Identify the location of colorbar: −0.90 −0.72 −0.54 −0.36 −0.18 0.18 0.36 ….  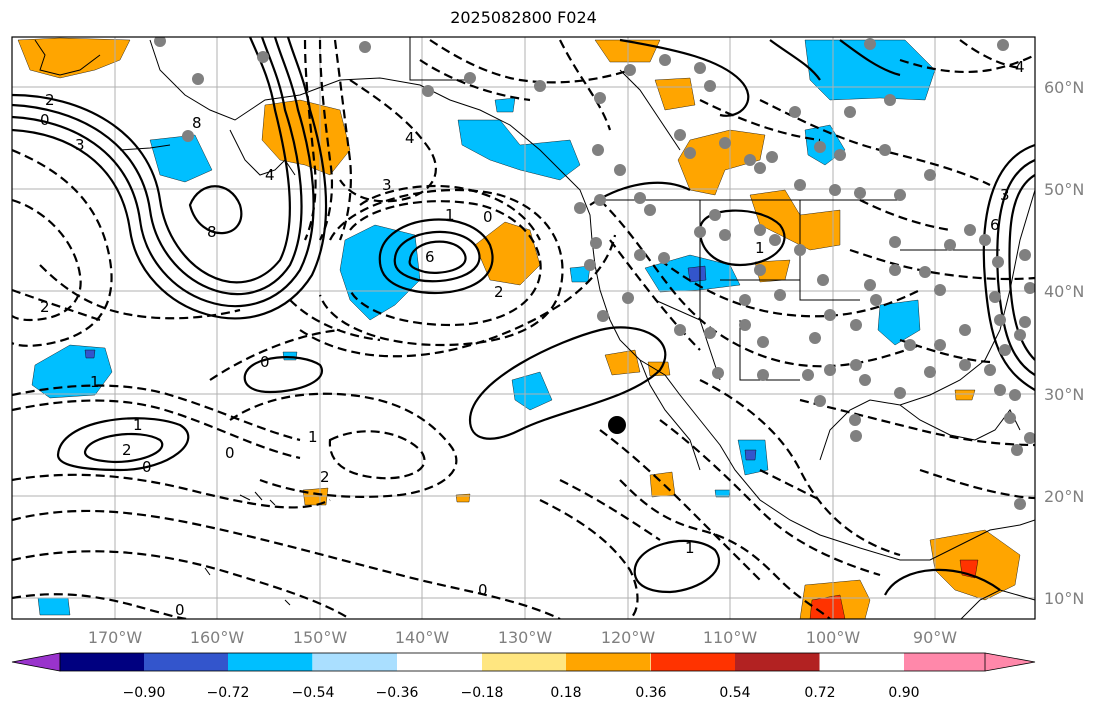
(523, 676).